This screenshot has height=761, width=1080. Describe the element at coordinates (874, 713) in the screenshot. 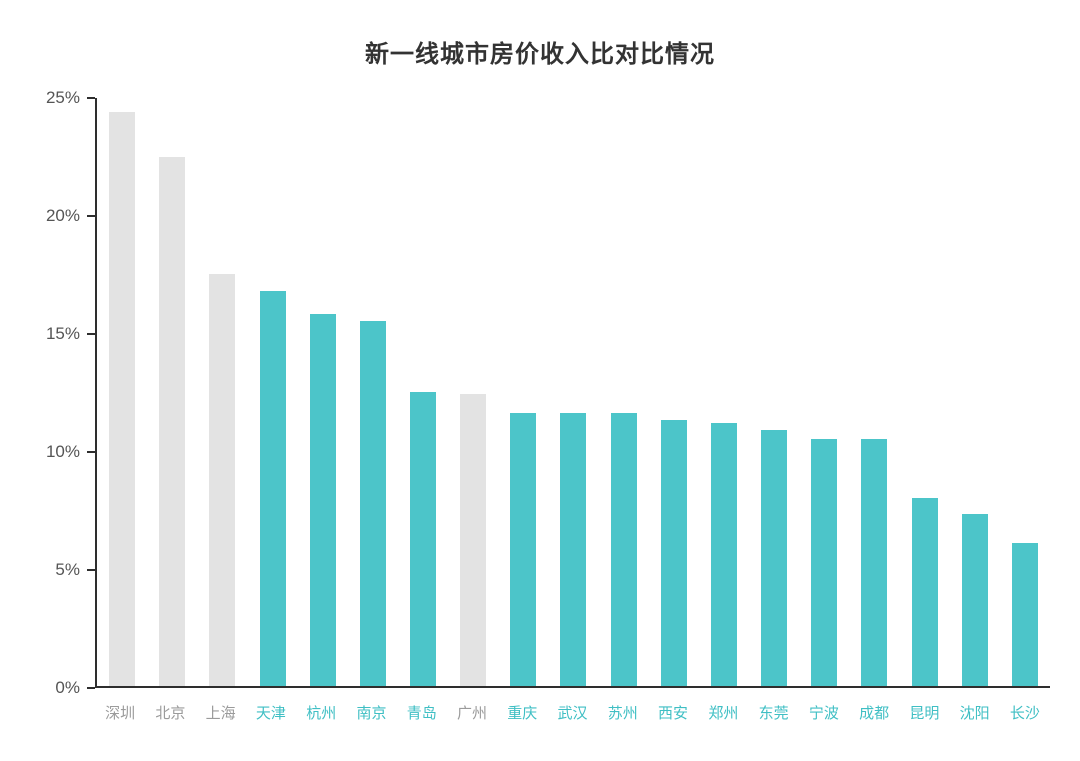

I see `x-label-成都: 成都` at that location.